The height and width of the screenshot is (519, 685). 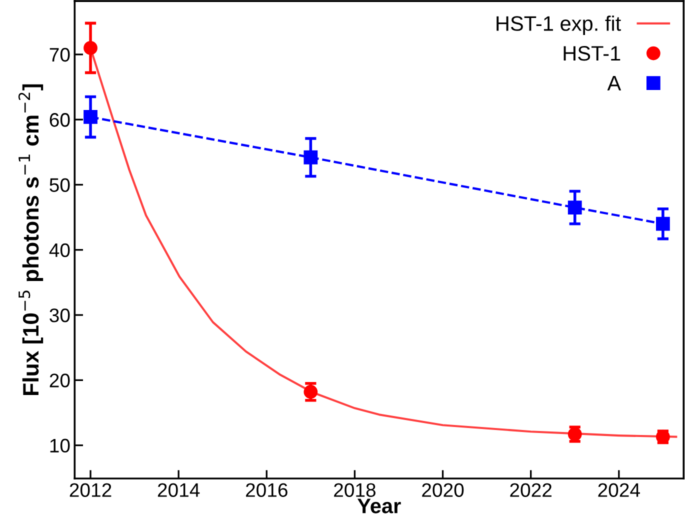 I want to click on x-tick-label: 2022, so click(x=531, y=490).